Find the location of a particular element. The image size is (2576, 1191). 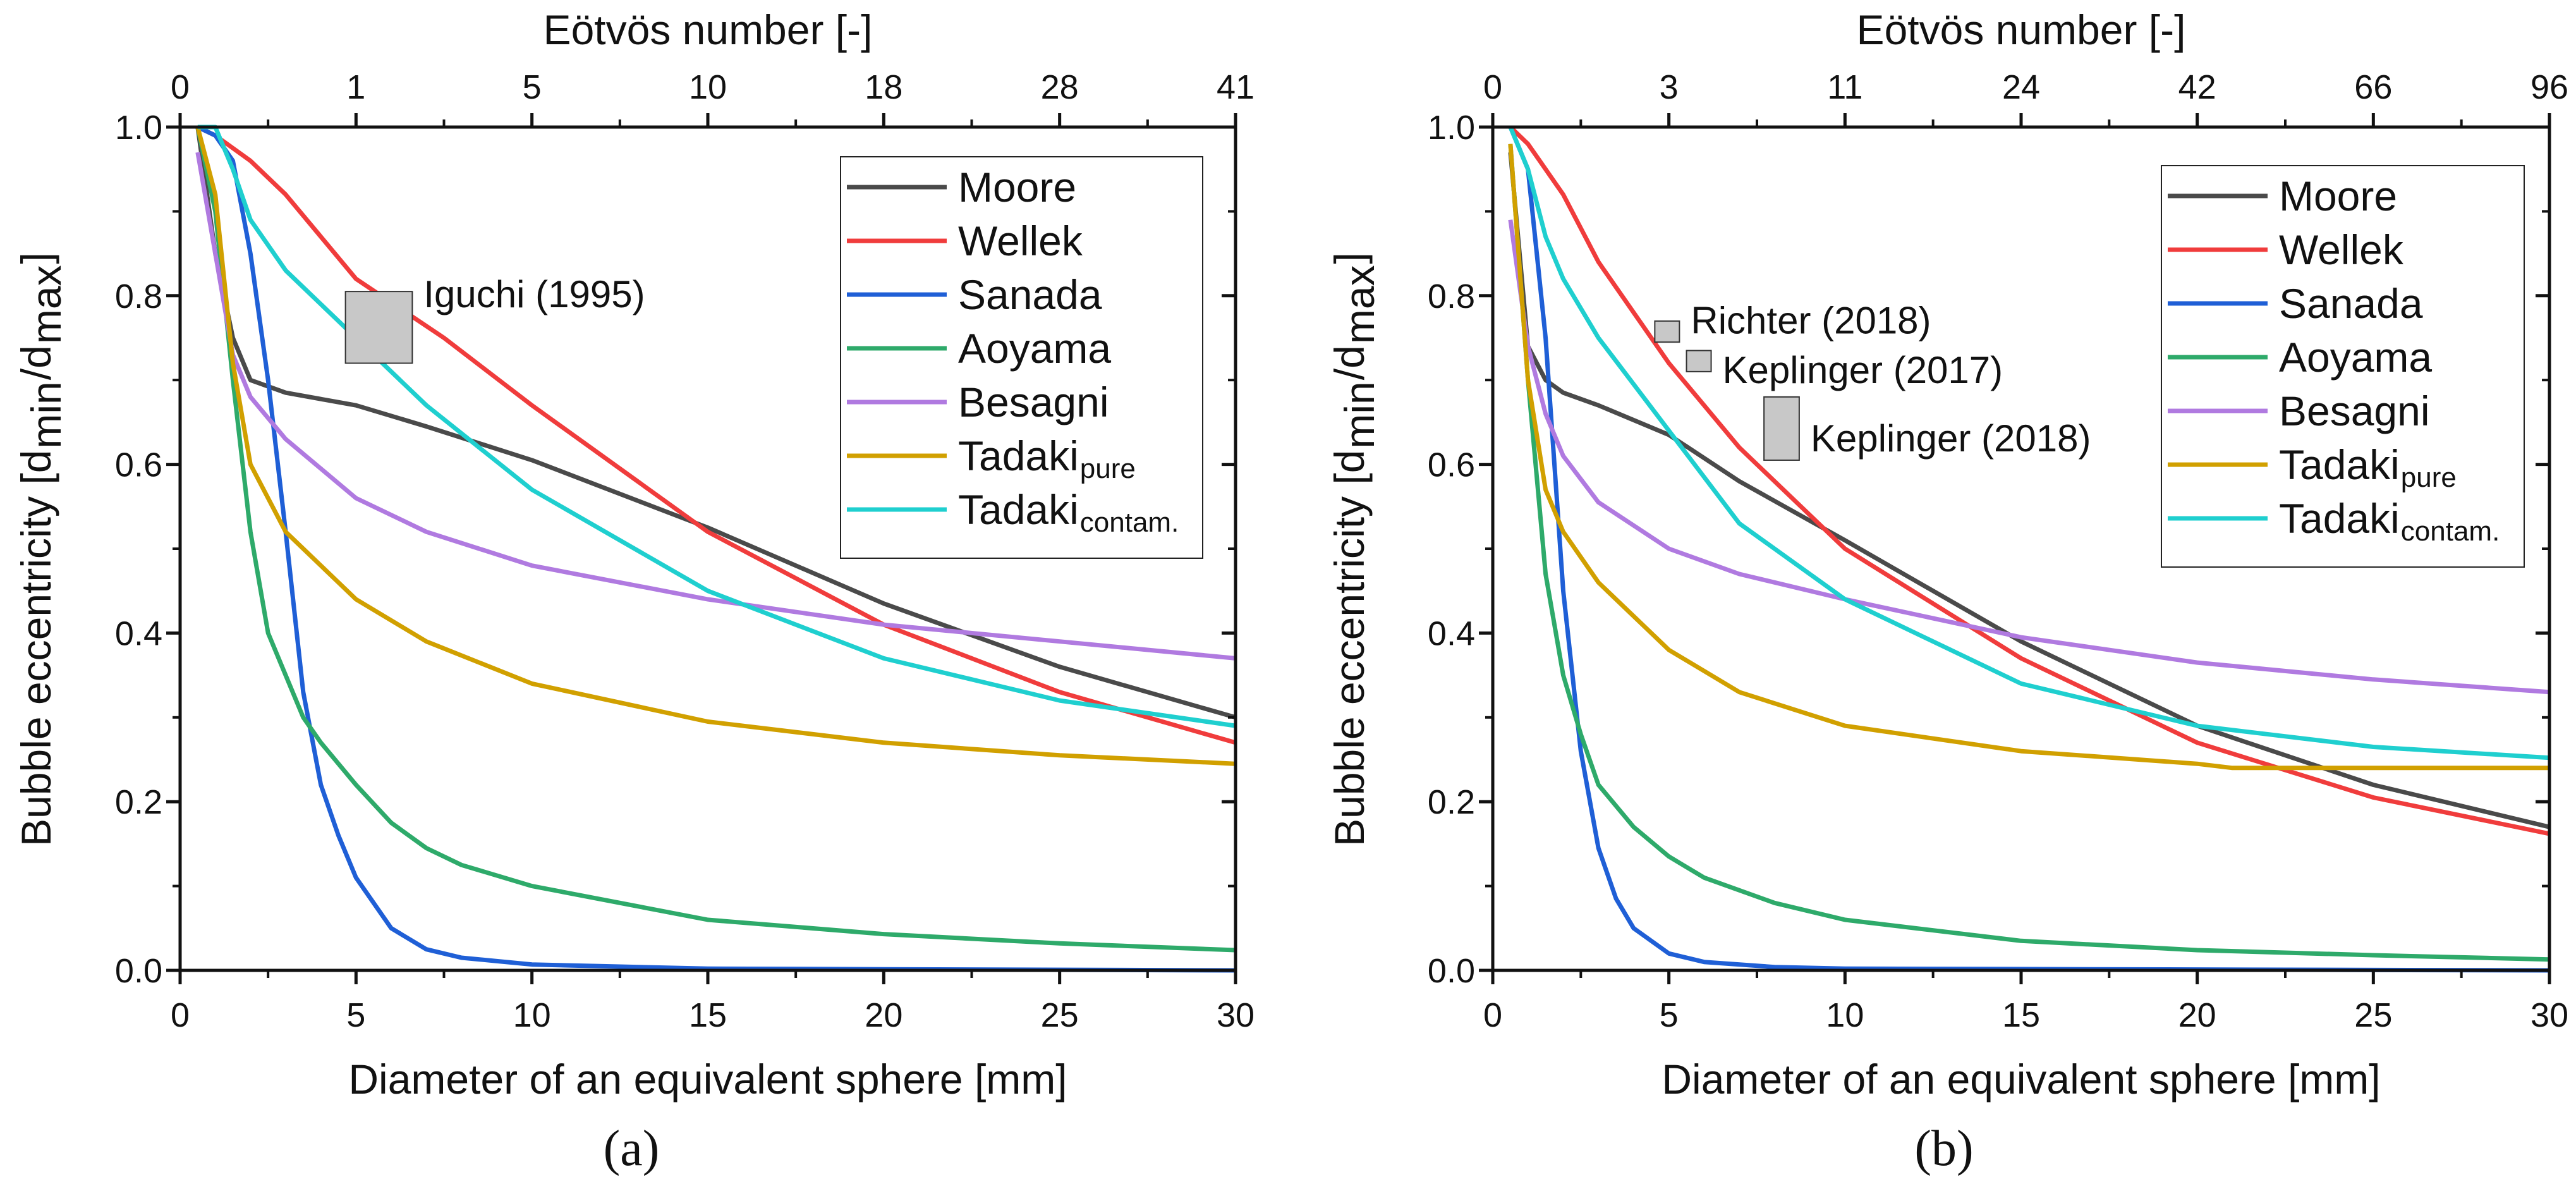

top-tick-label: 1 is located at coordinates (355, 87).